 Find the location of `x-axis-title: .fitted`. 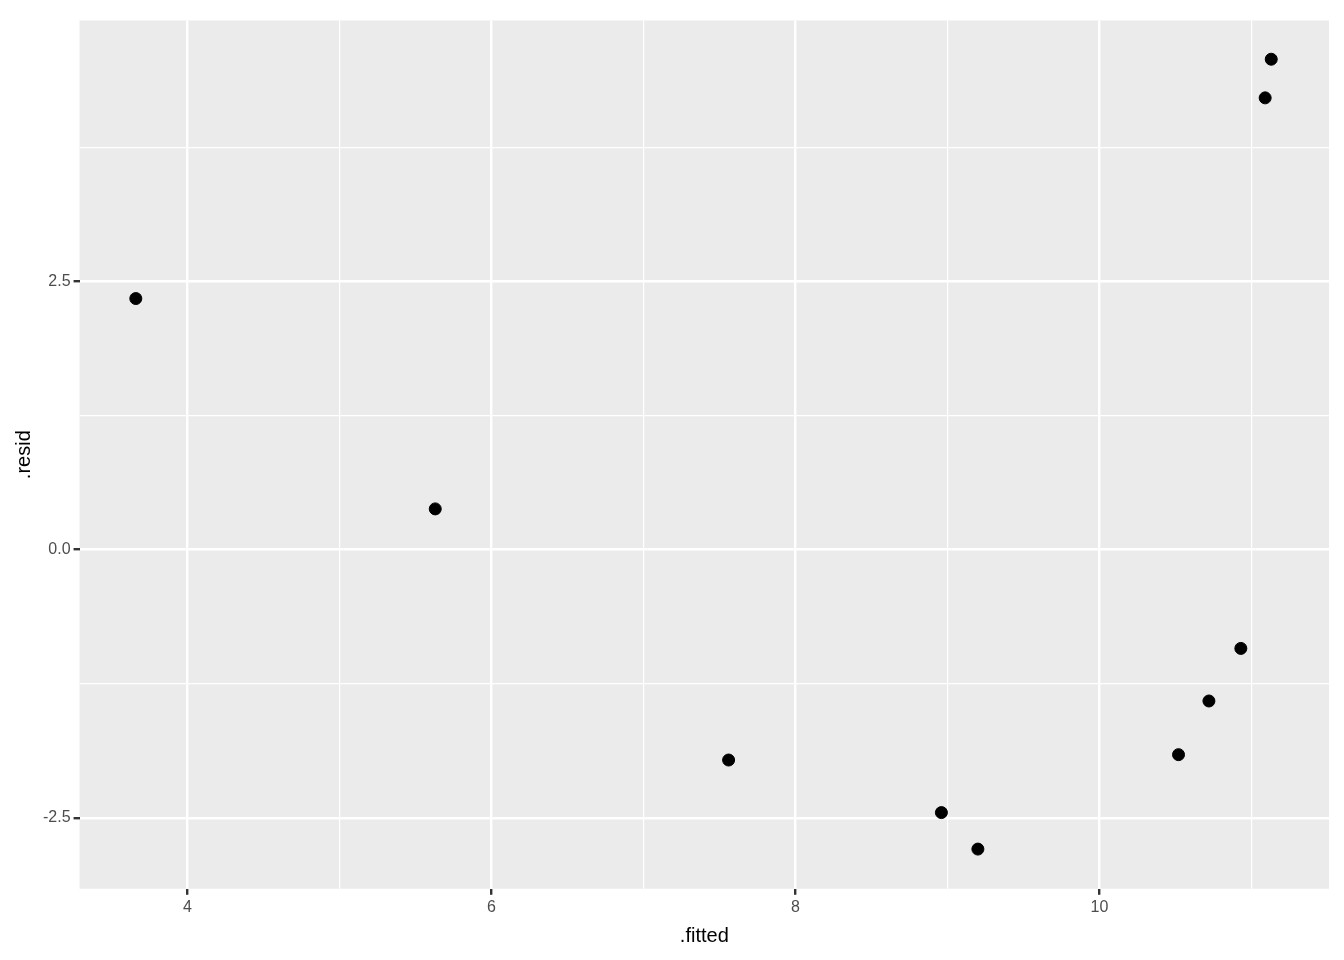

x-axis-title: .fitted is located at coordinates (704, 934).